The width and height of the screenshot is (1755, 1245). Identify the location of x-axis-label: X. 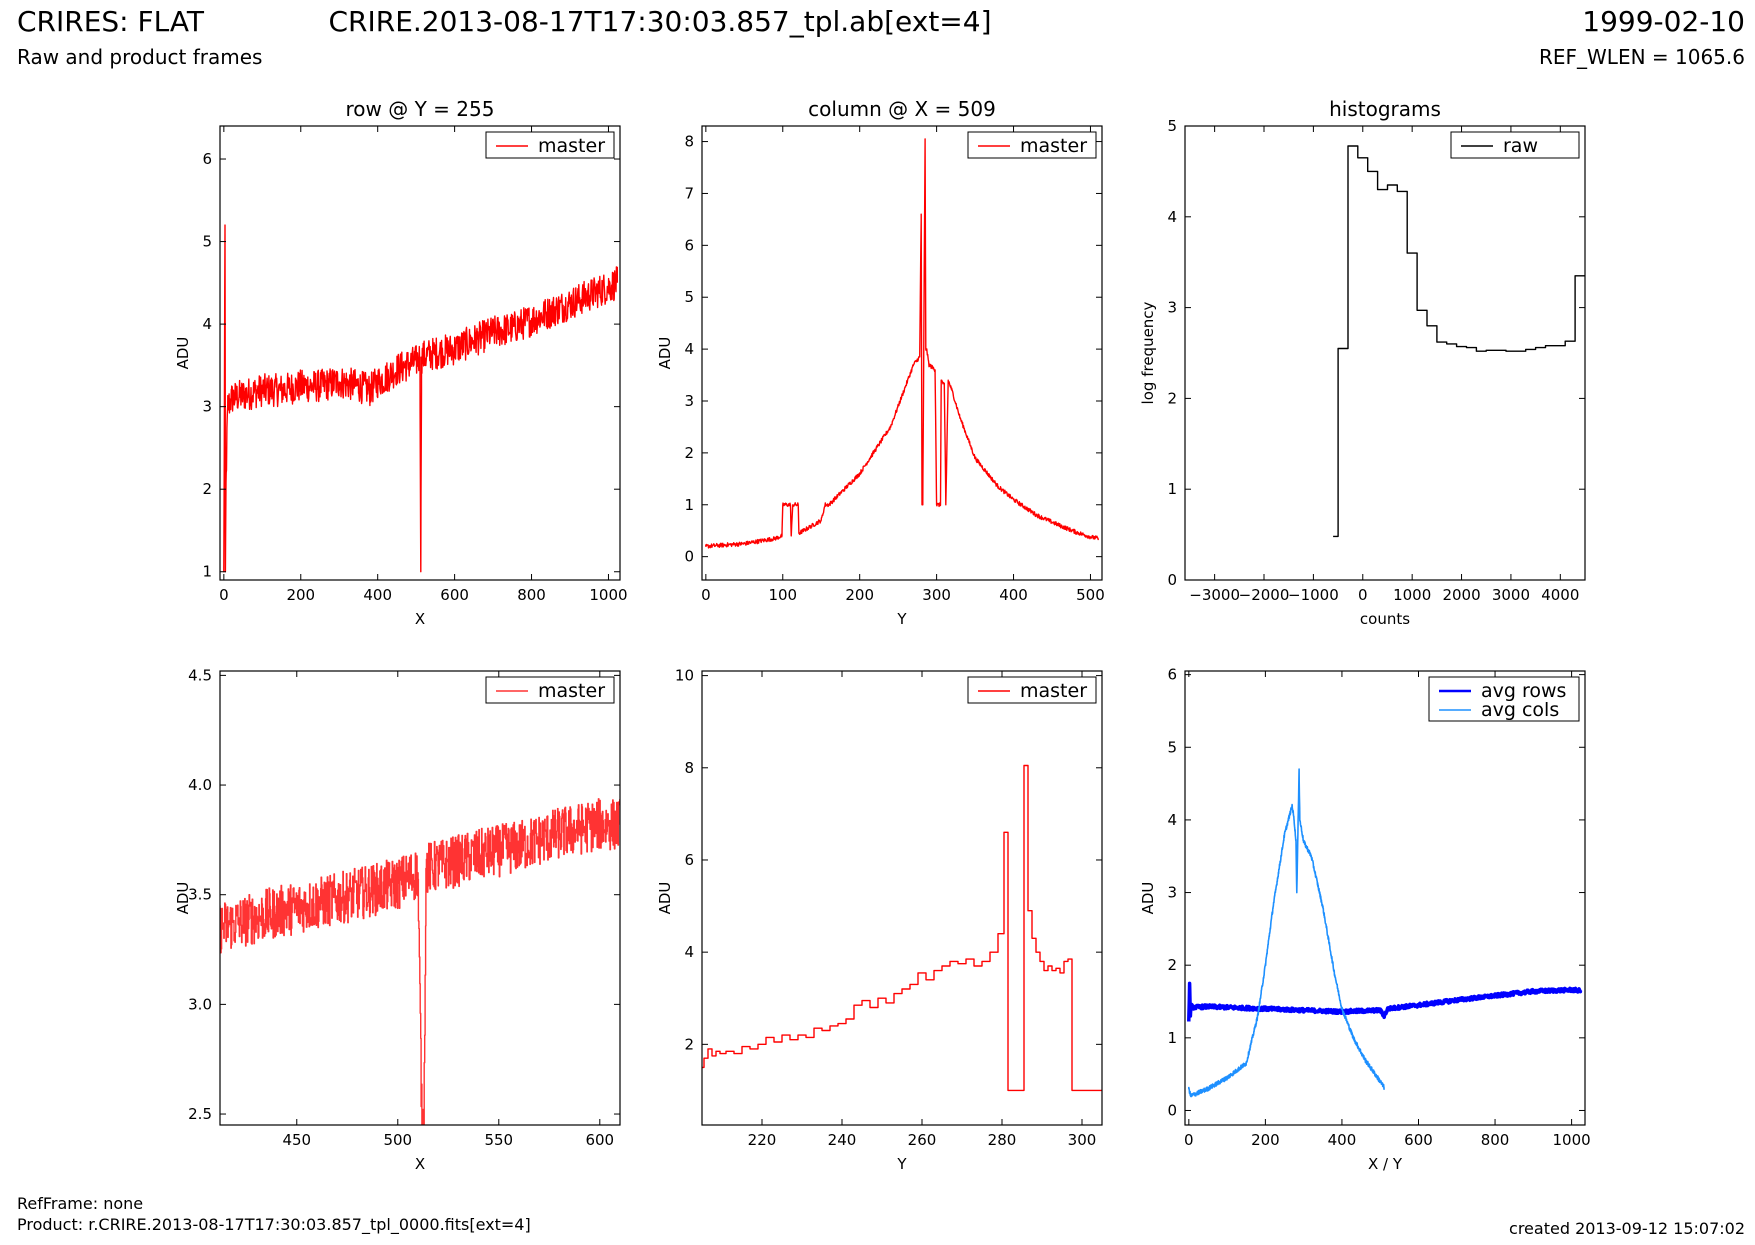
(420, 619).